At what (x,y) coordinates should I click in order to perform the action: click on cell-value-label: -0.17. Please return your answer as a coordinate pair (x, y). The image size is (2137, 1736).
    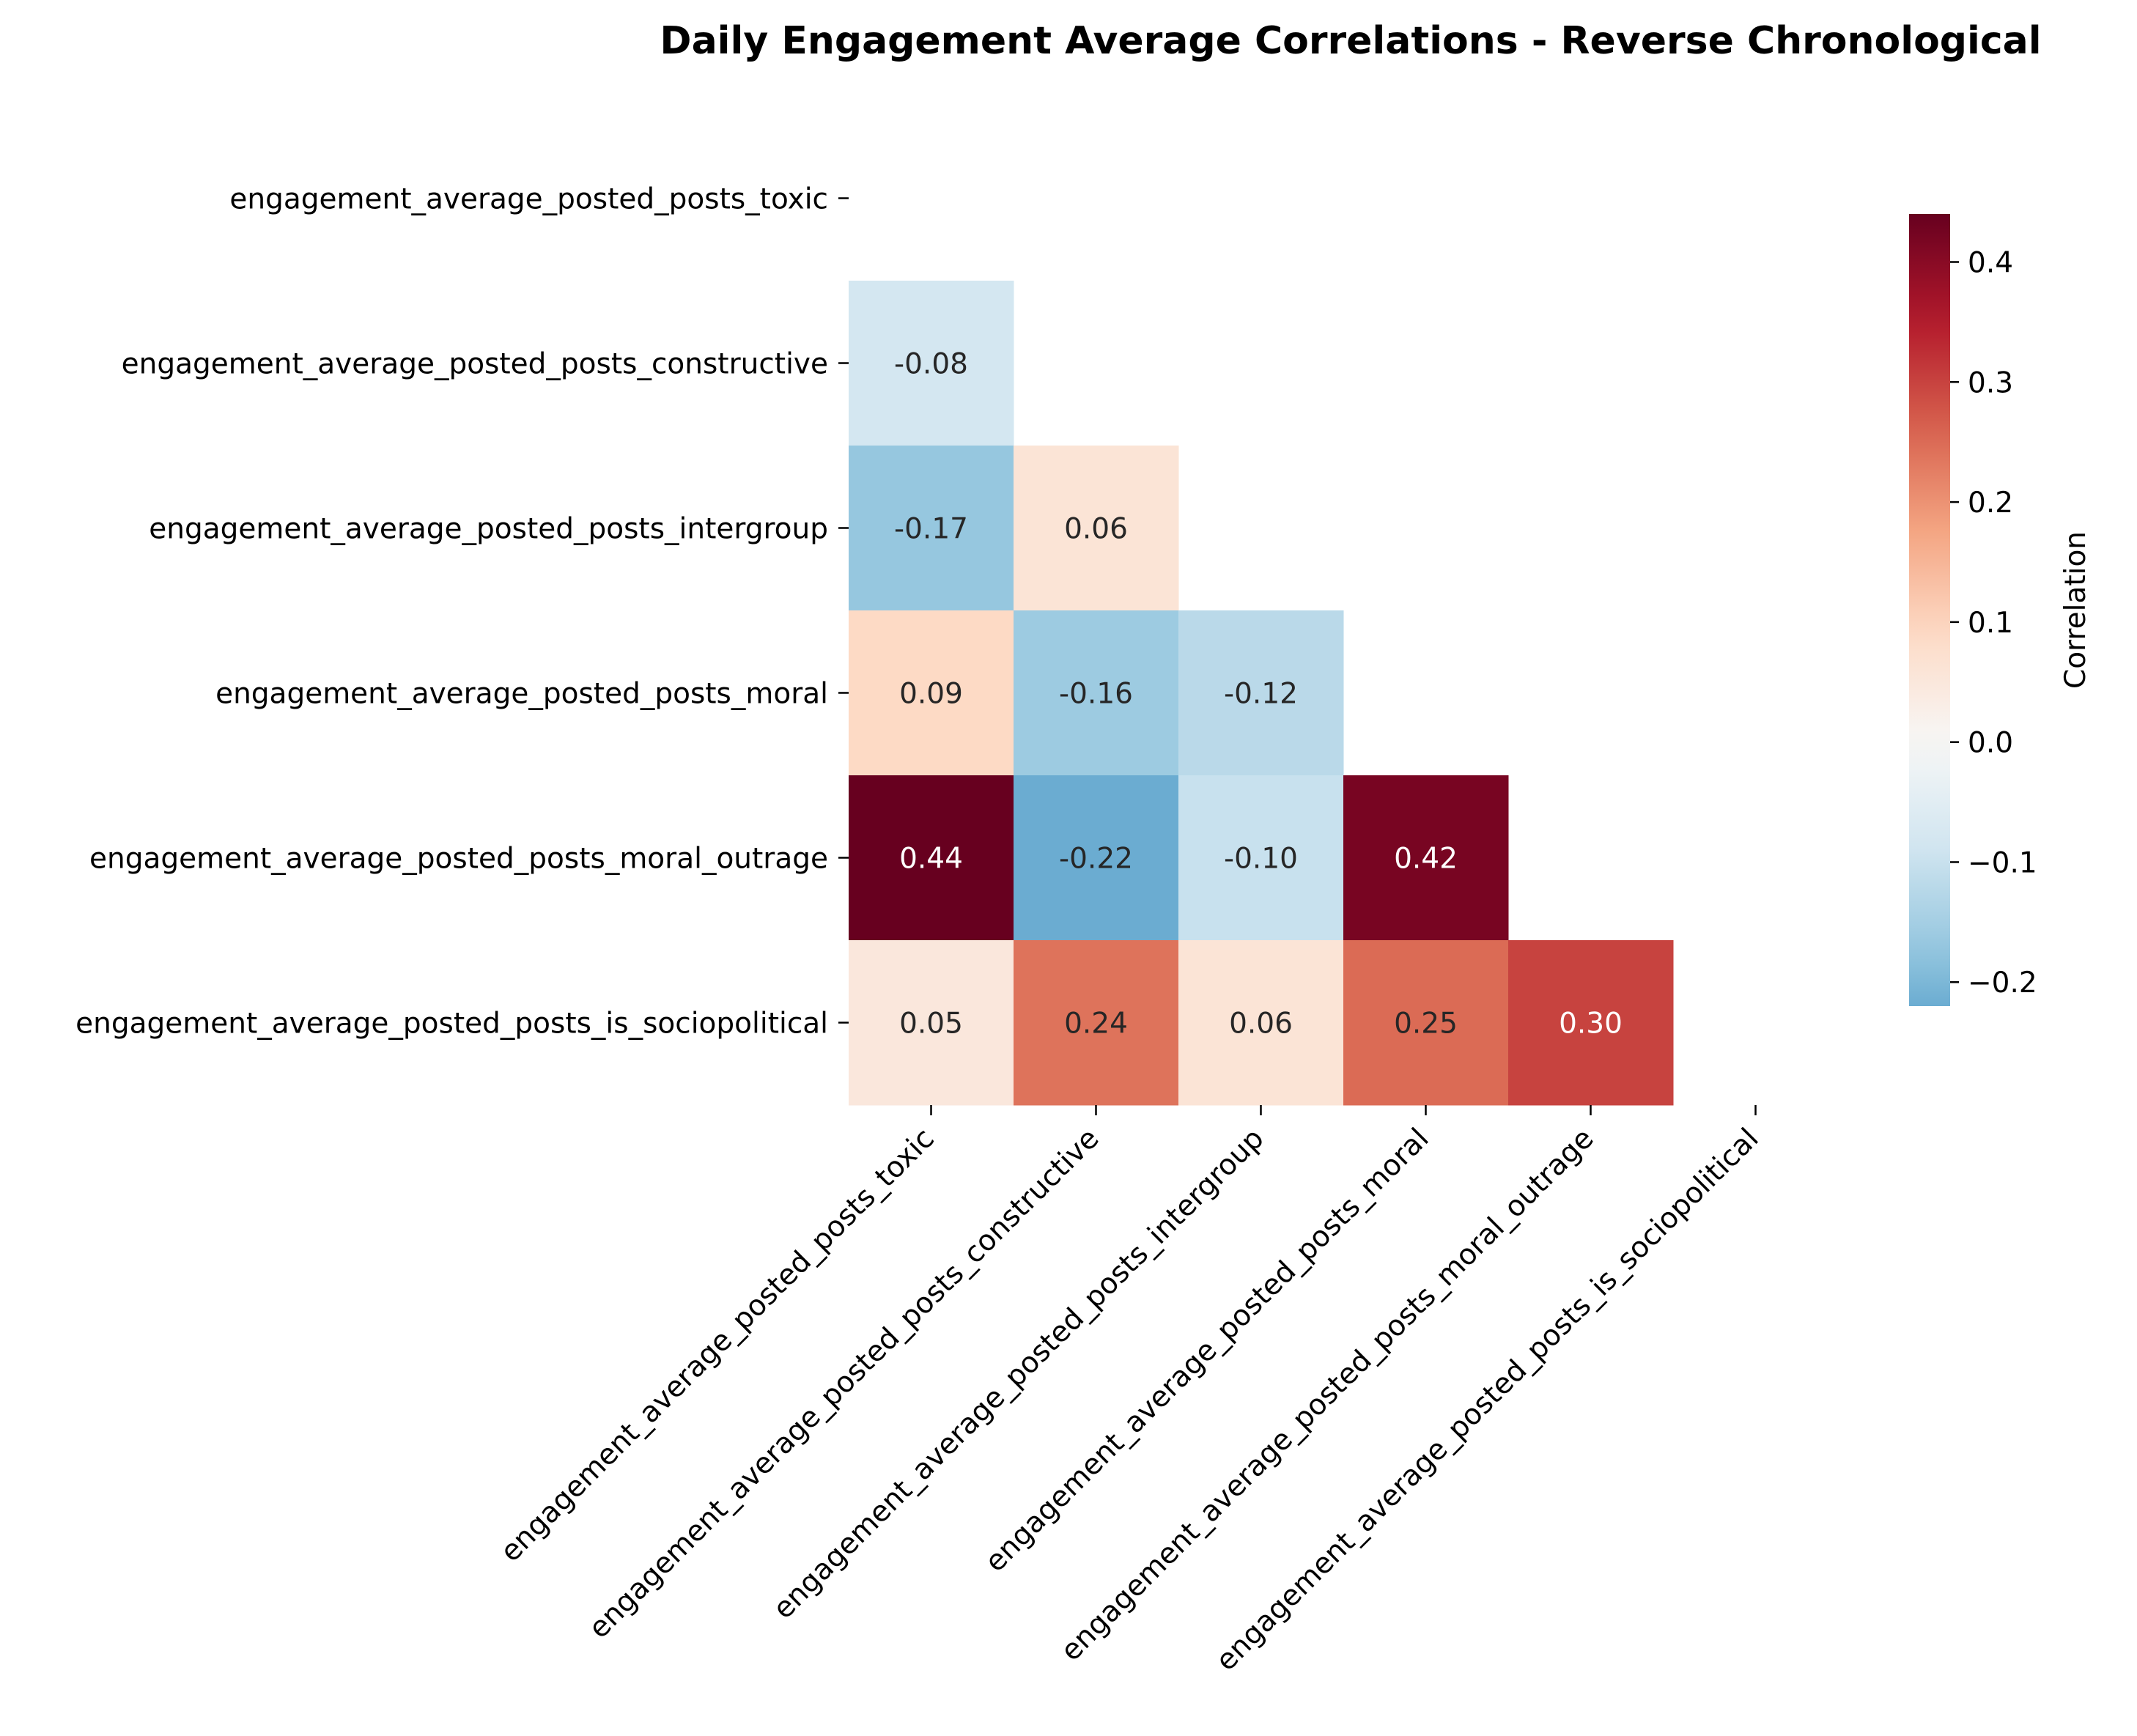
    Looking at the image, I should click on (931, 530).